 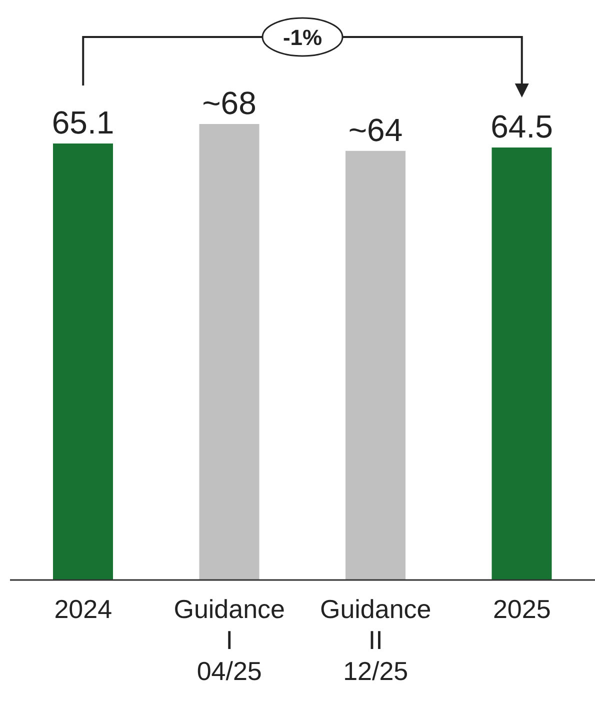 What do you see at coordinates (229, 103) in the screenshot?
I see `data-label: ~68` at bounding box center [229, 103].